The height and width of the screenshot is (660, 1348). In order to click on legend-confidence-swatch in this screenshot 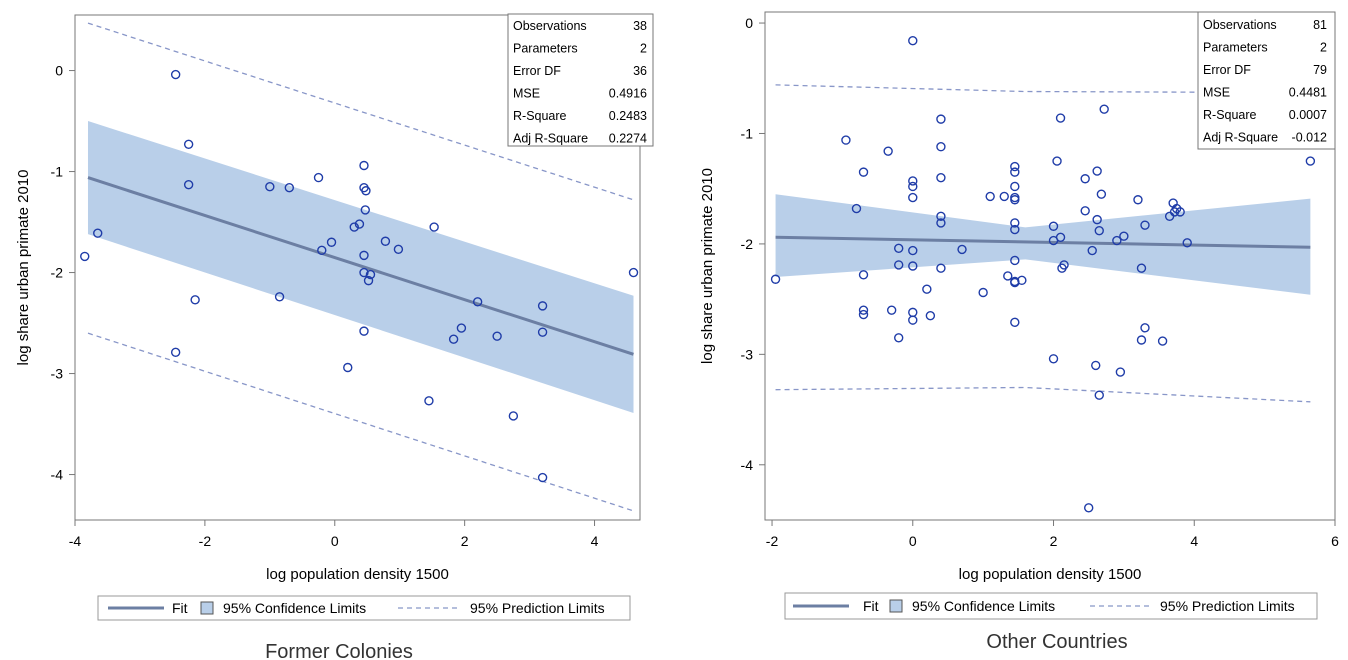, I will do `click(207, 608)`.